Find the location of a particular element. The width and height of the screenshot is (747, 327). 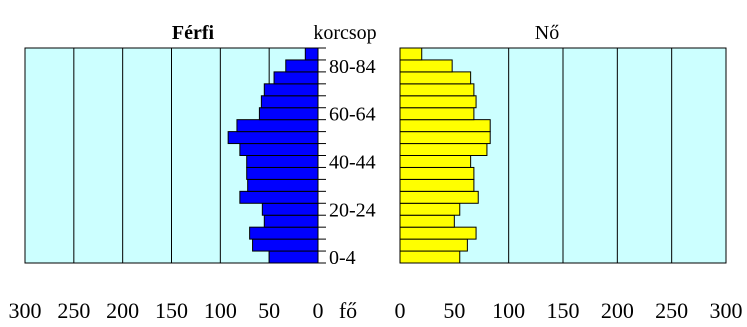

male-axis-ticks: 300 250 200 150 100 50 0 is located at coordinates (166, 310).